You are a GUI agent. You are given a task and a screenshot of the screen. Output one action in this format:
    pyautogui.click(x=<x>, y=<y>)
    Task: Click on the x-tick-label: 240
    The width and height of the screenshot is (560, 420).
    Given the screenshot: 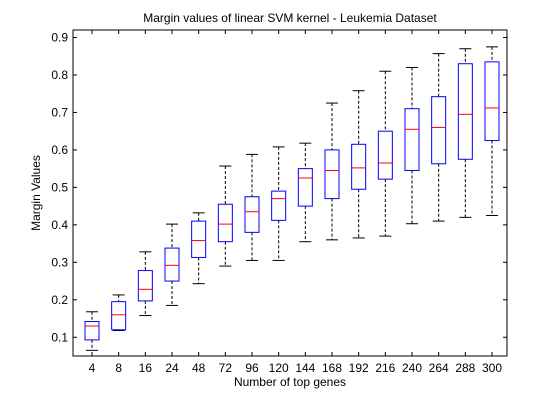 What is the action you would take?
    pyautogui.click(x=412, y=368)
    